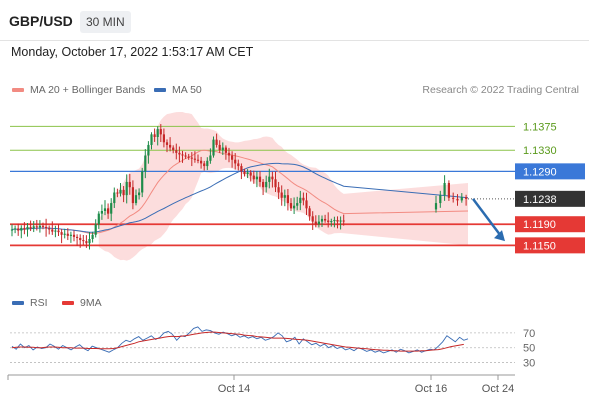 This screenshot has height=406, width=589. I want to click on level-labels: 1.1375 1.1330 1.1290 1.1238 1.1190 1.1150, so click(550, 187).